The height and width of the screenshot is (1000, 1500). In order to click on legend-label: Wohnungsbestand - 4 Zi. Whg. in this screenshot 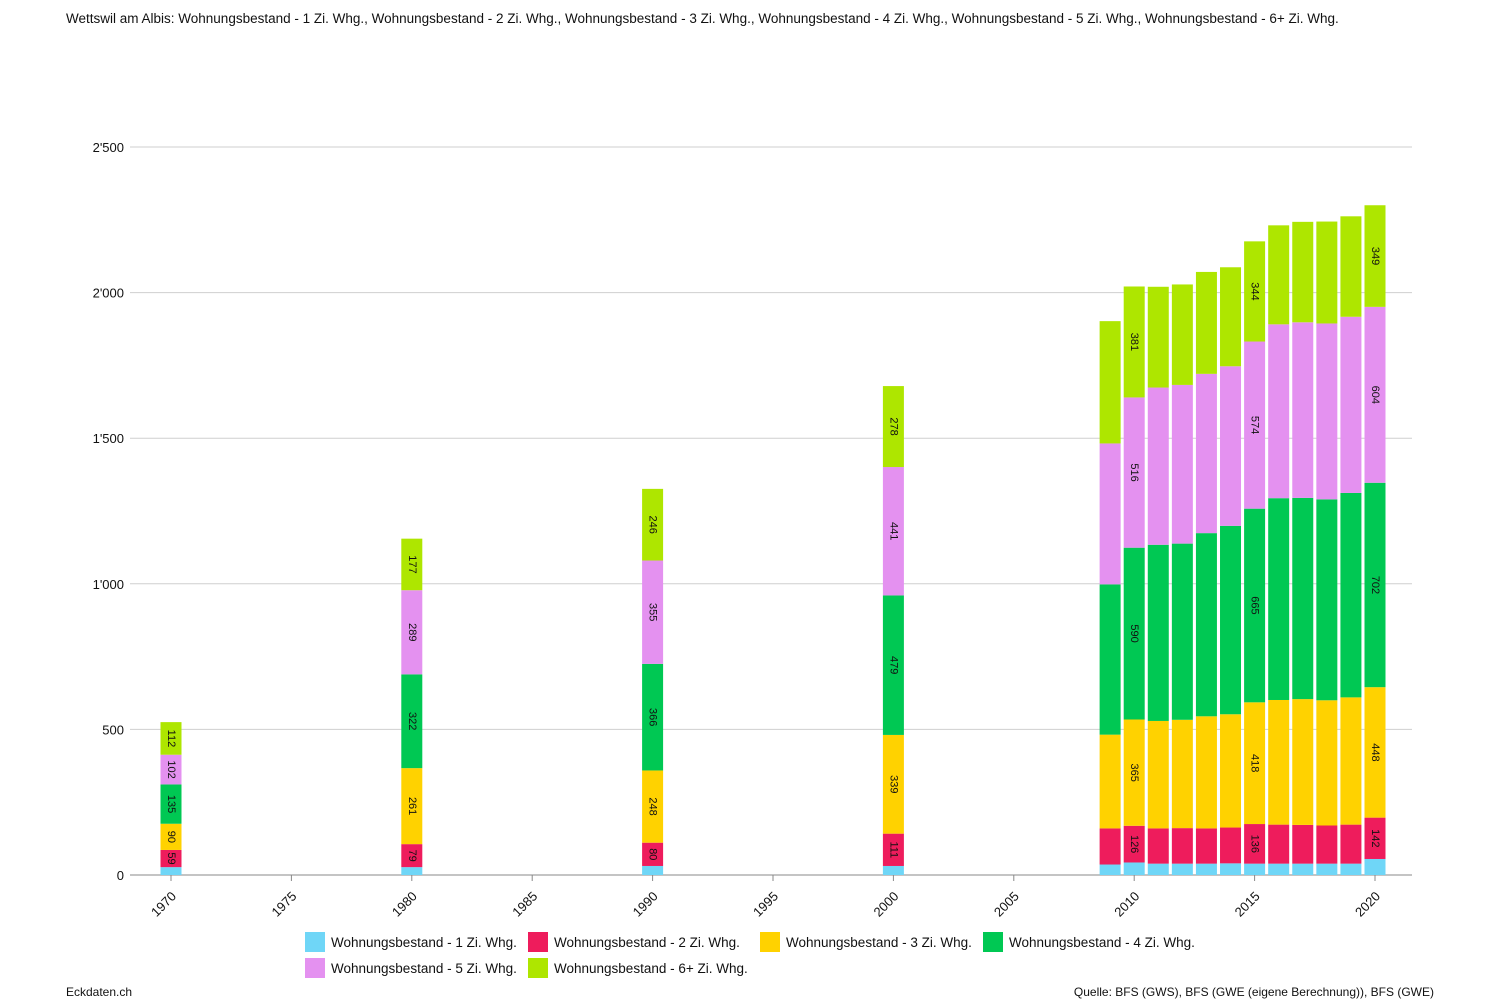, I will do `click(1102, 942)`.